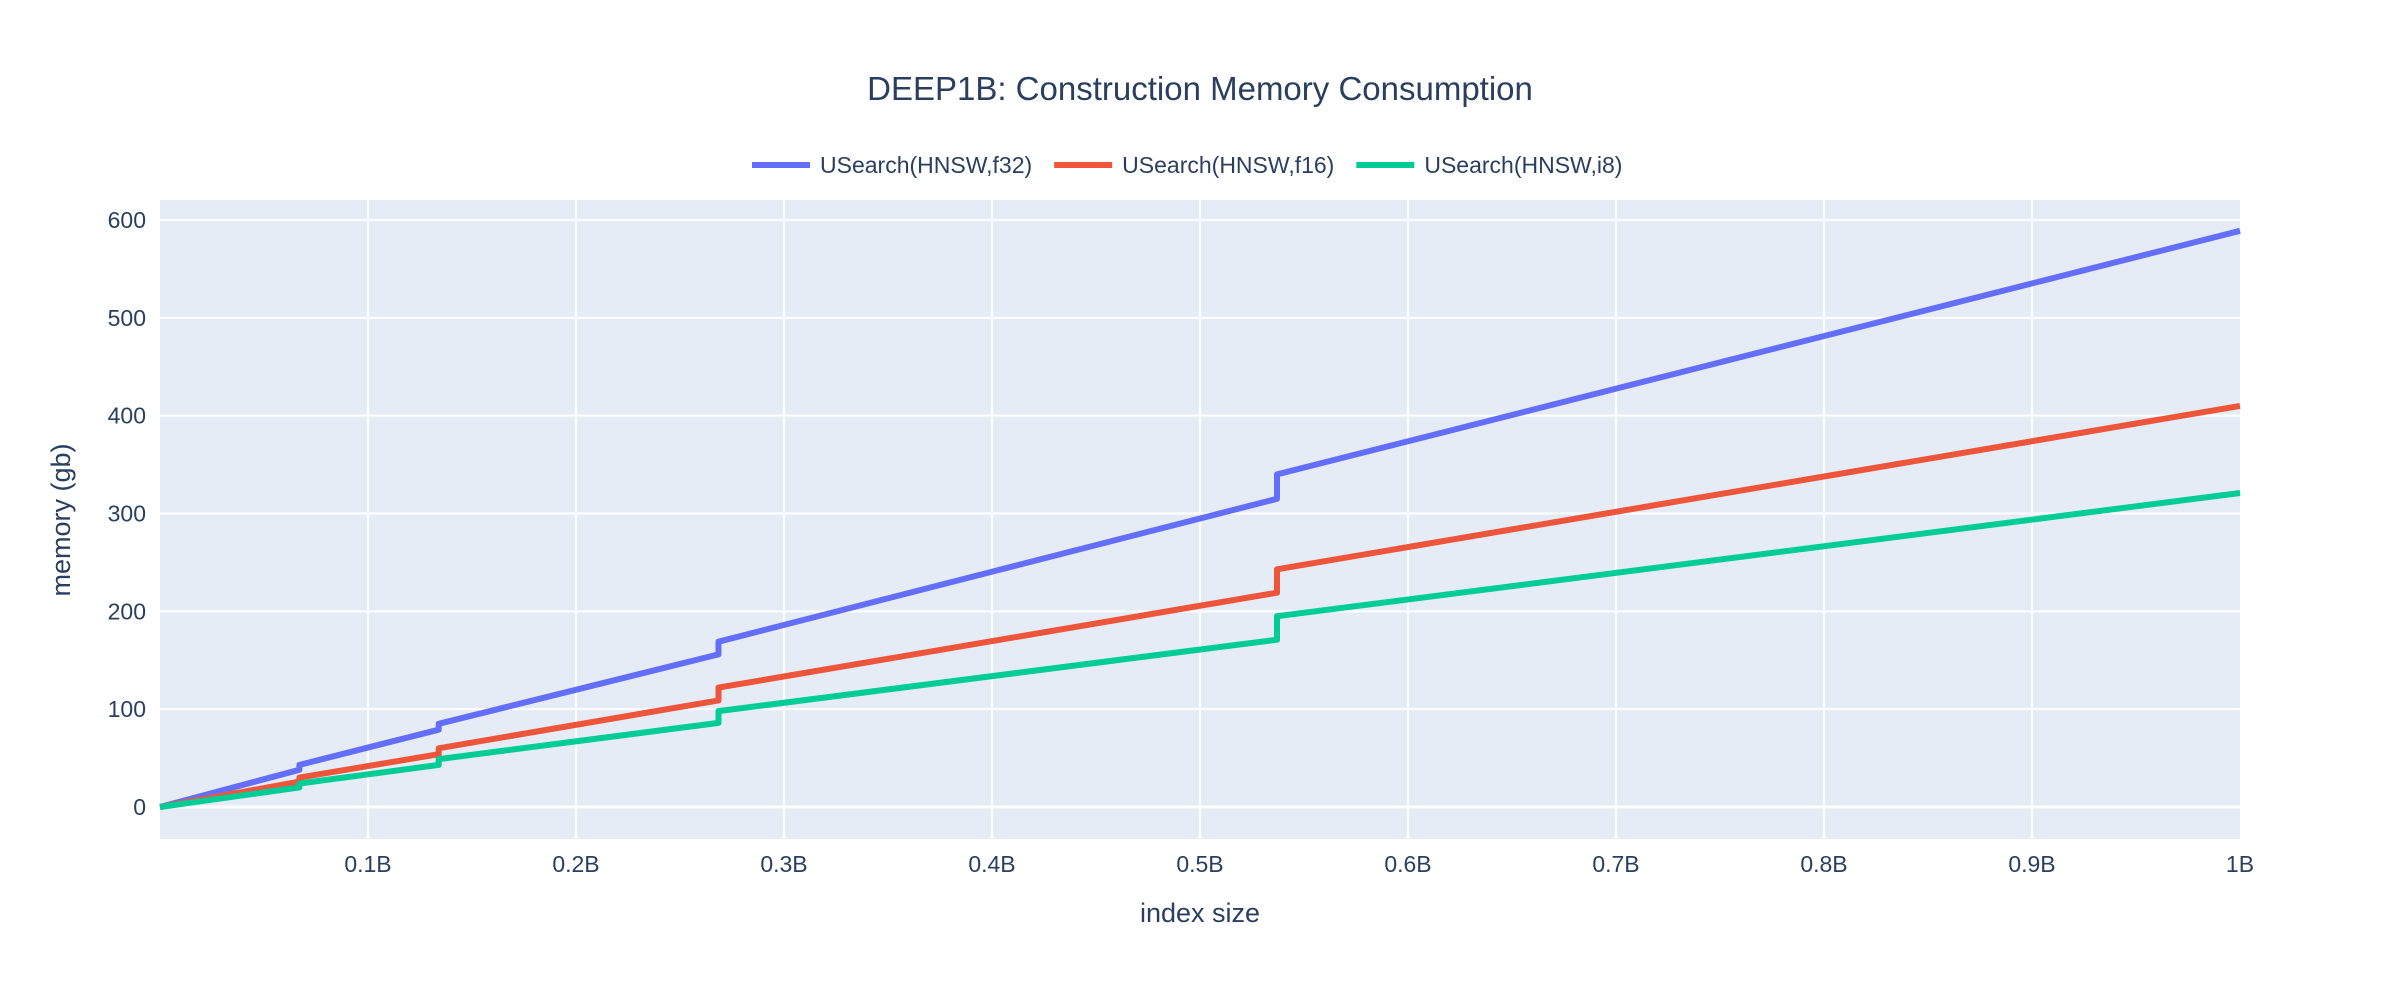 Image resolution: width=2400 pixels, height=1000 pixels. I want to click on x-tick-label: 0.2B, so click(575, 864).